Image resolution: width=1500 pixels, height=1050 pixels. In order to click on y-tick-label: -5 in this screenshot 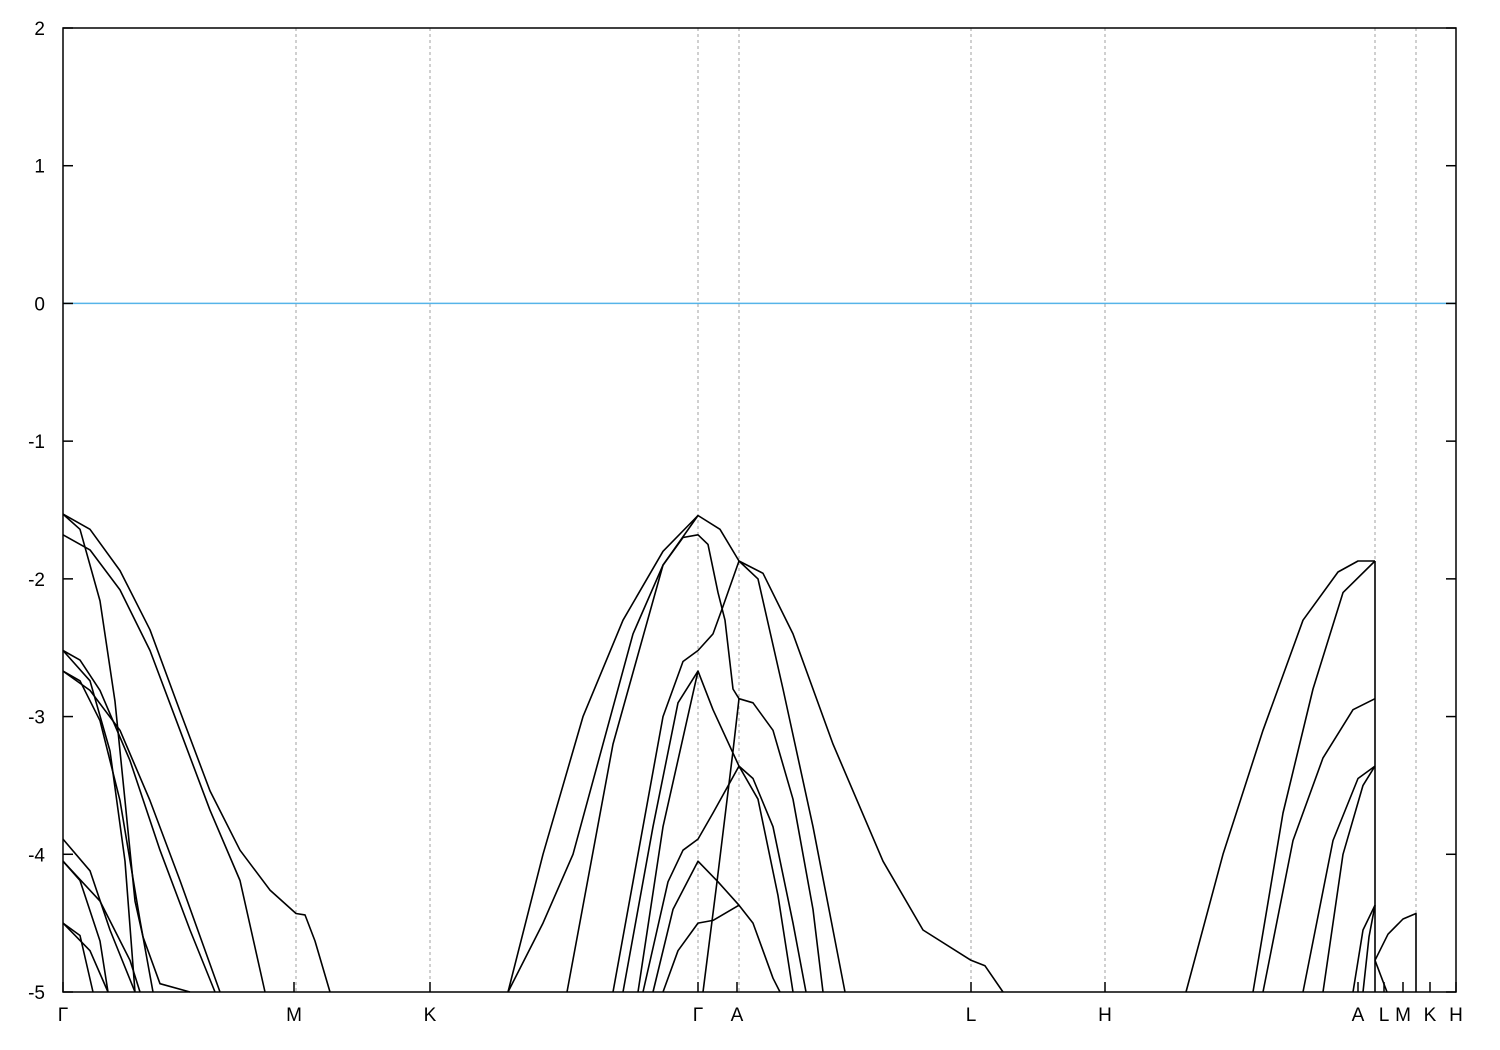, I will do `click(36, 993)`.